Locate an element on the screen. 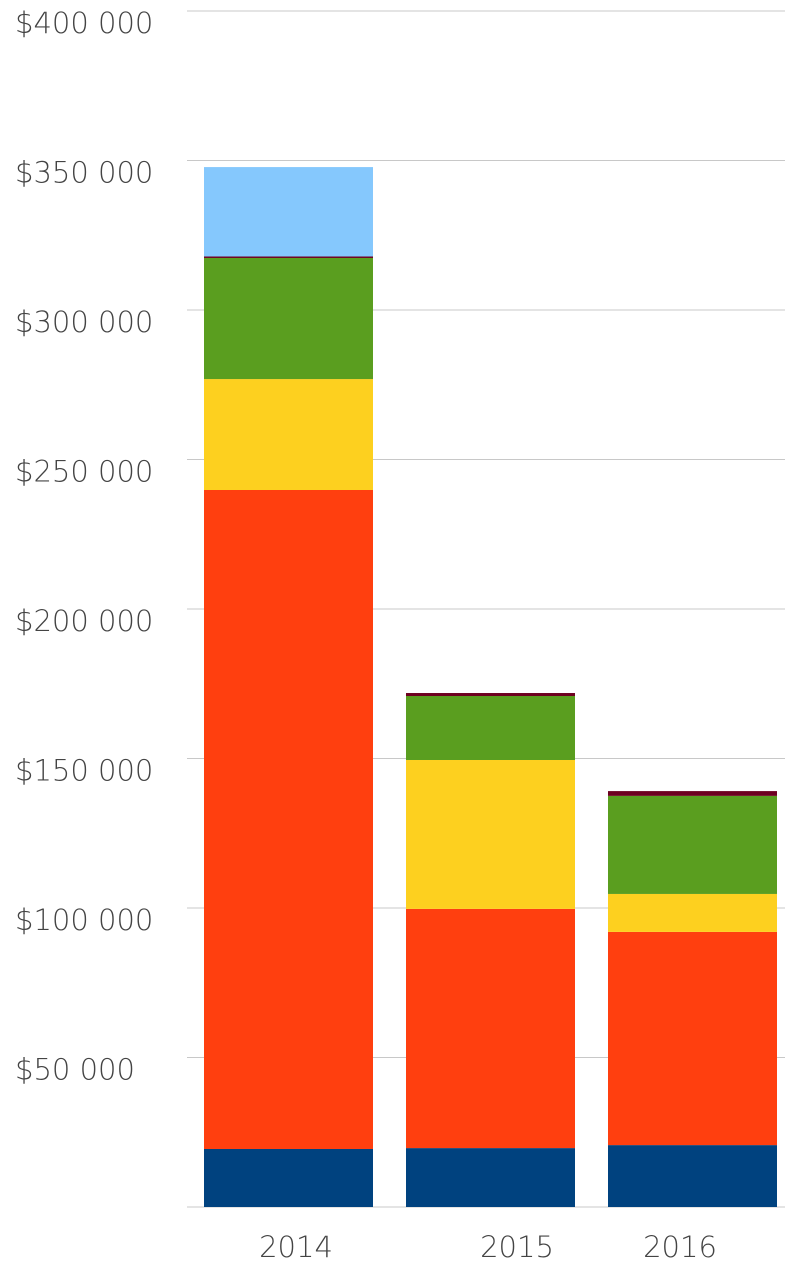 Image resolution: width=785 pixels, height=1263 pixels. y-tick-label: $200 000 is located at coordinates (84, 621).